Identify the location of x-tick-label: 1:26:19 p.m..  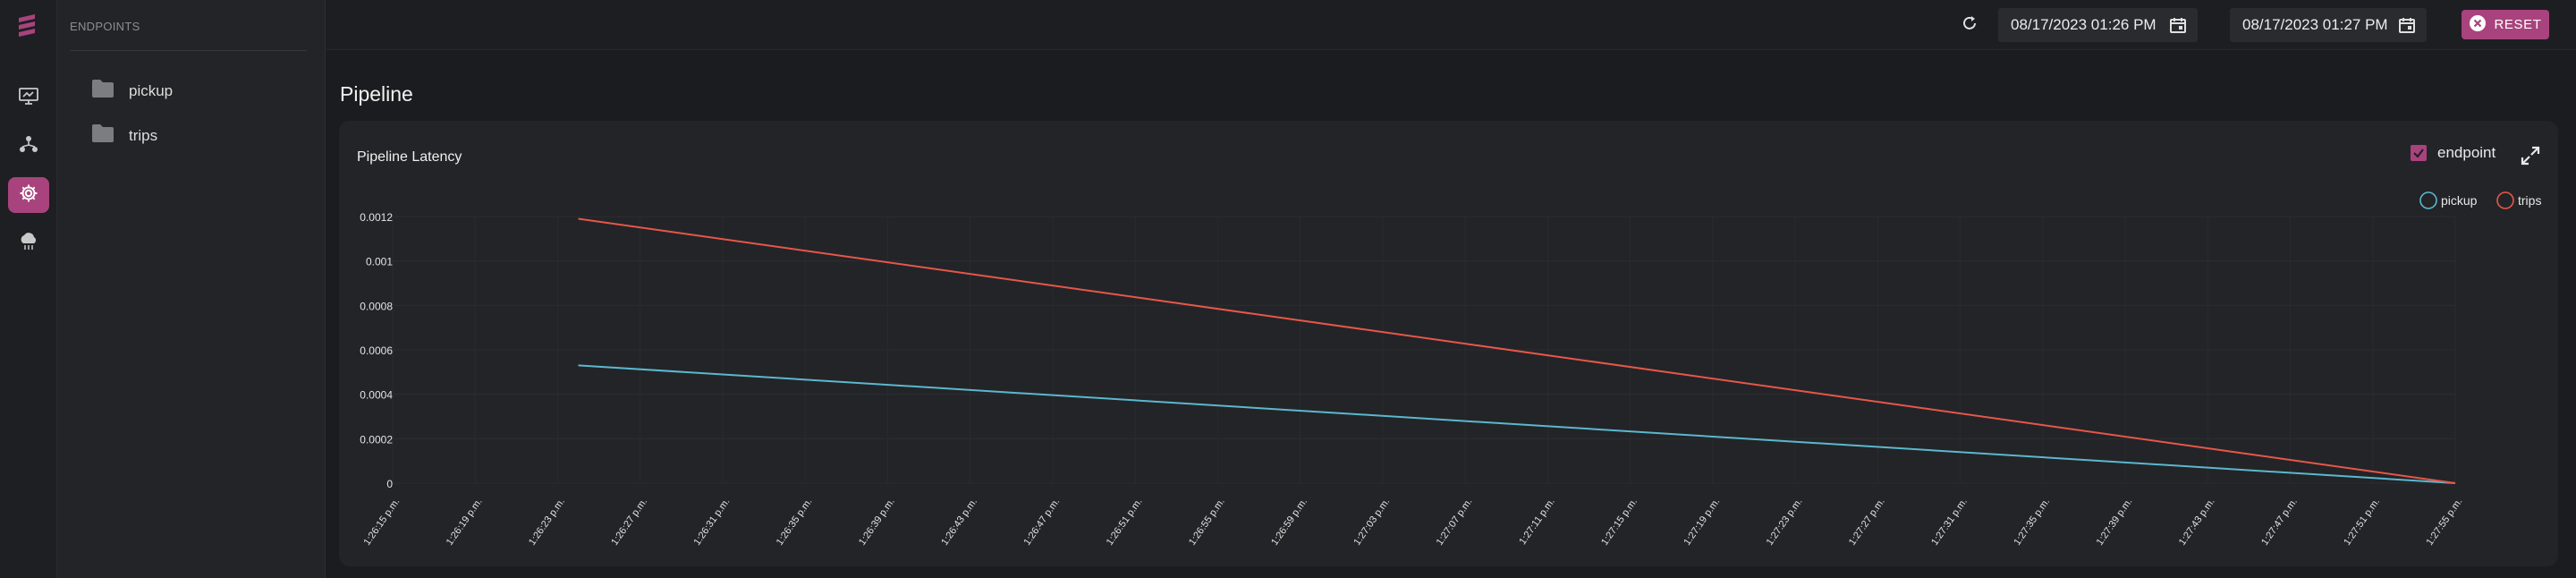
(465, 522).